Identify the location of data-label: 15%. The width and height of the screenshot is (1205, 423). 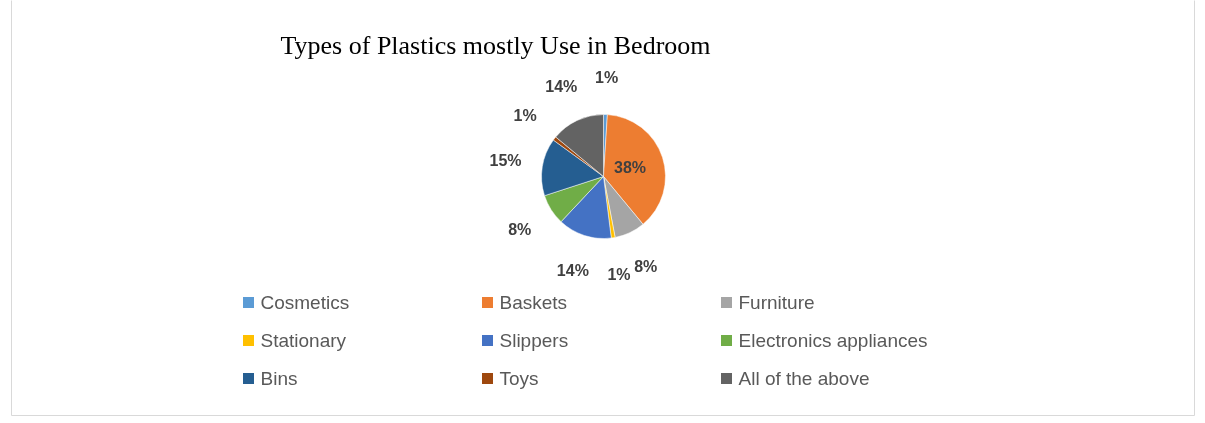
(505, 161).